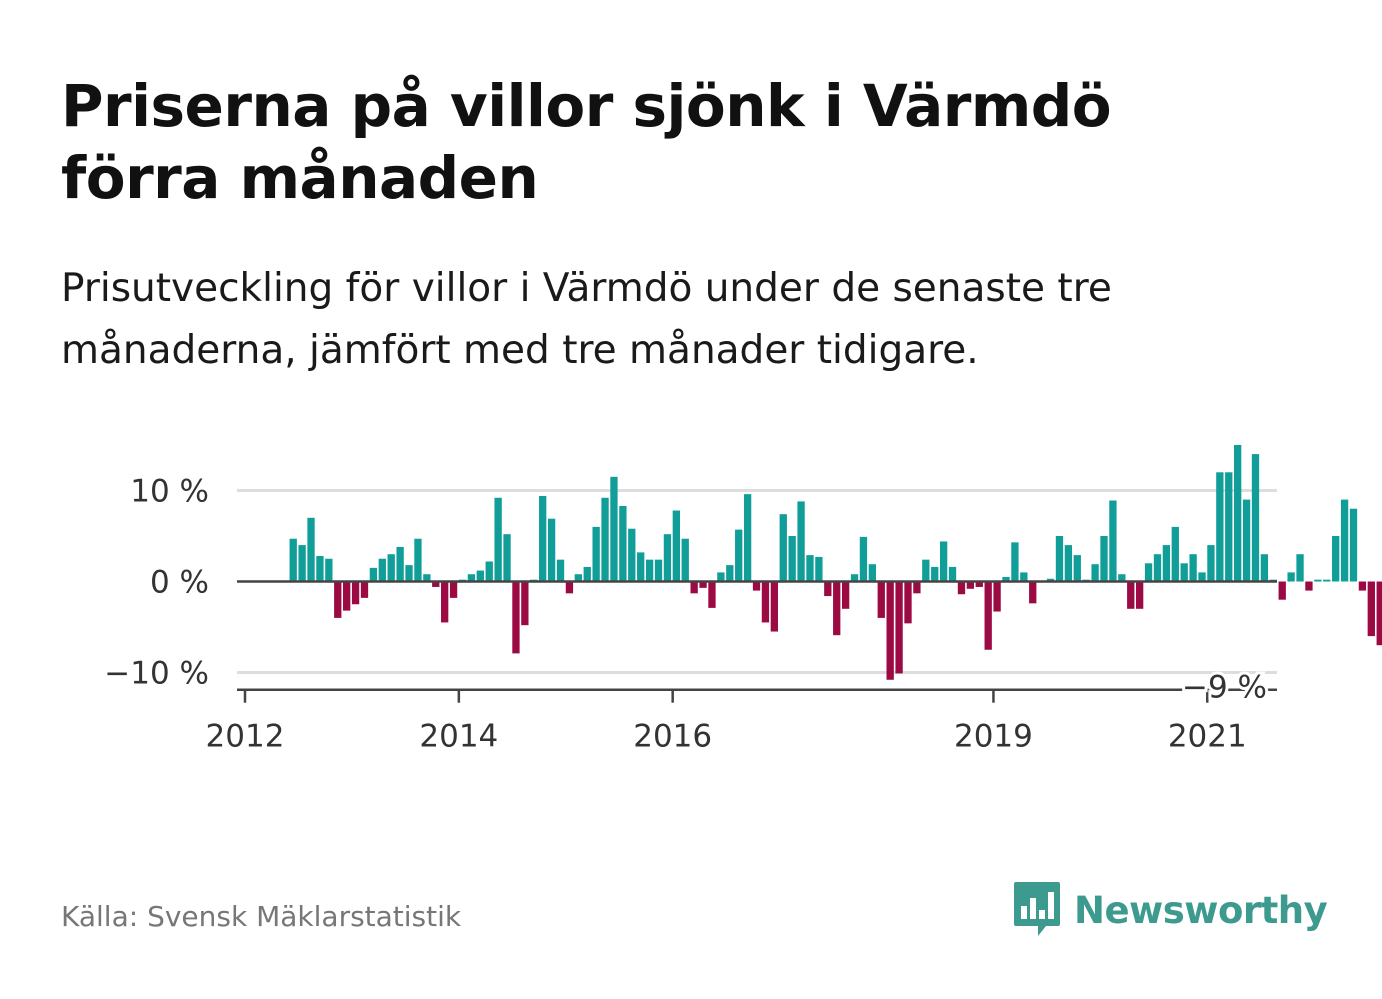 Image resolution: width=1382 pixels, height=999 pixels. What do you see at coordinates (1037, 909) in the screenshot?
I see `newsworthy-icon` at bounding box center [1037, 909].